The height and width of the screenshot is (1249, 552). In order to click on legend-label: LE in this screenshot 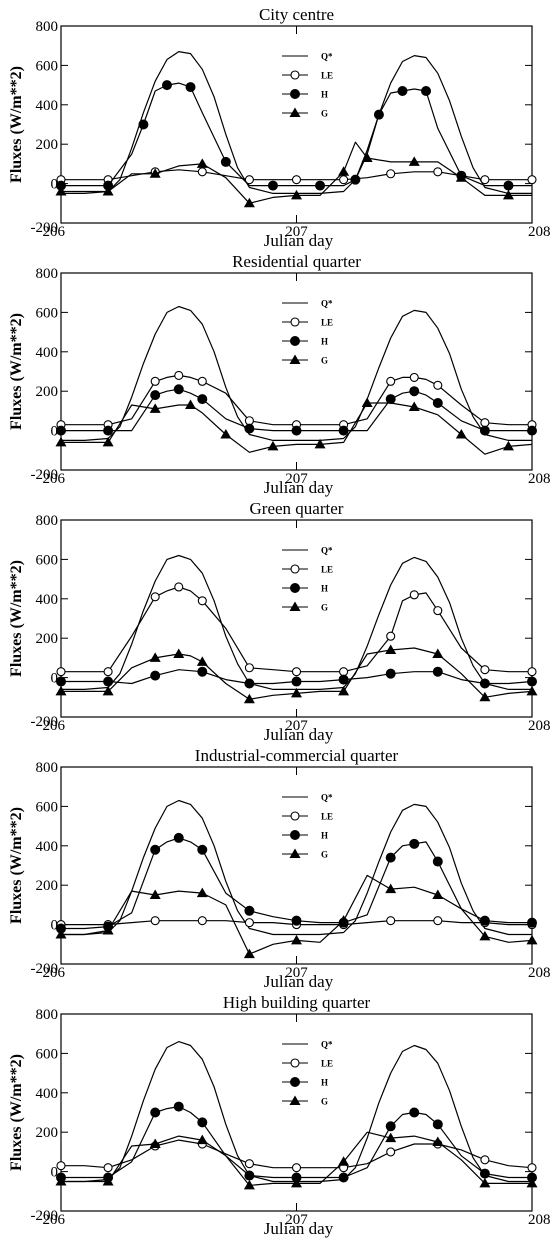, I will do `click(327, 570)`.